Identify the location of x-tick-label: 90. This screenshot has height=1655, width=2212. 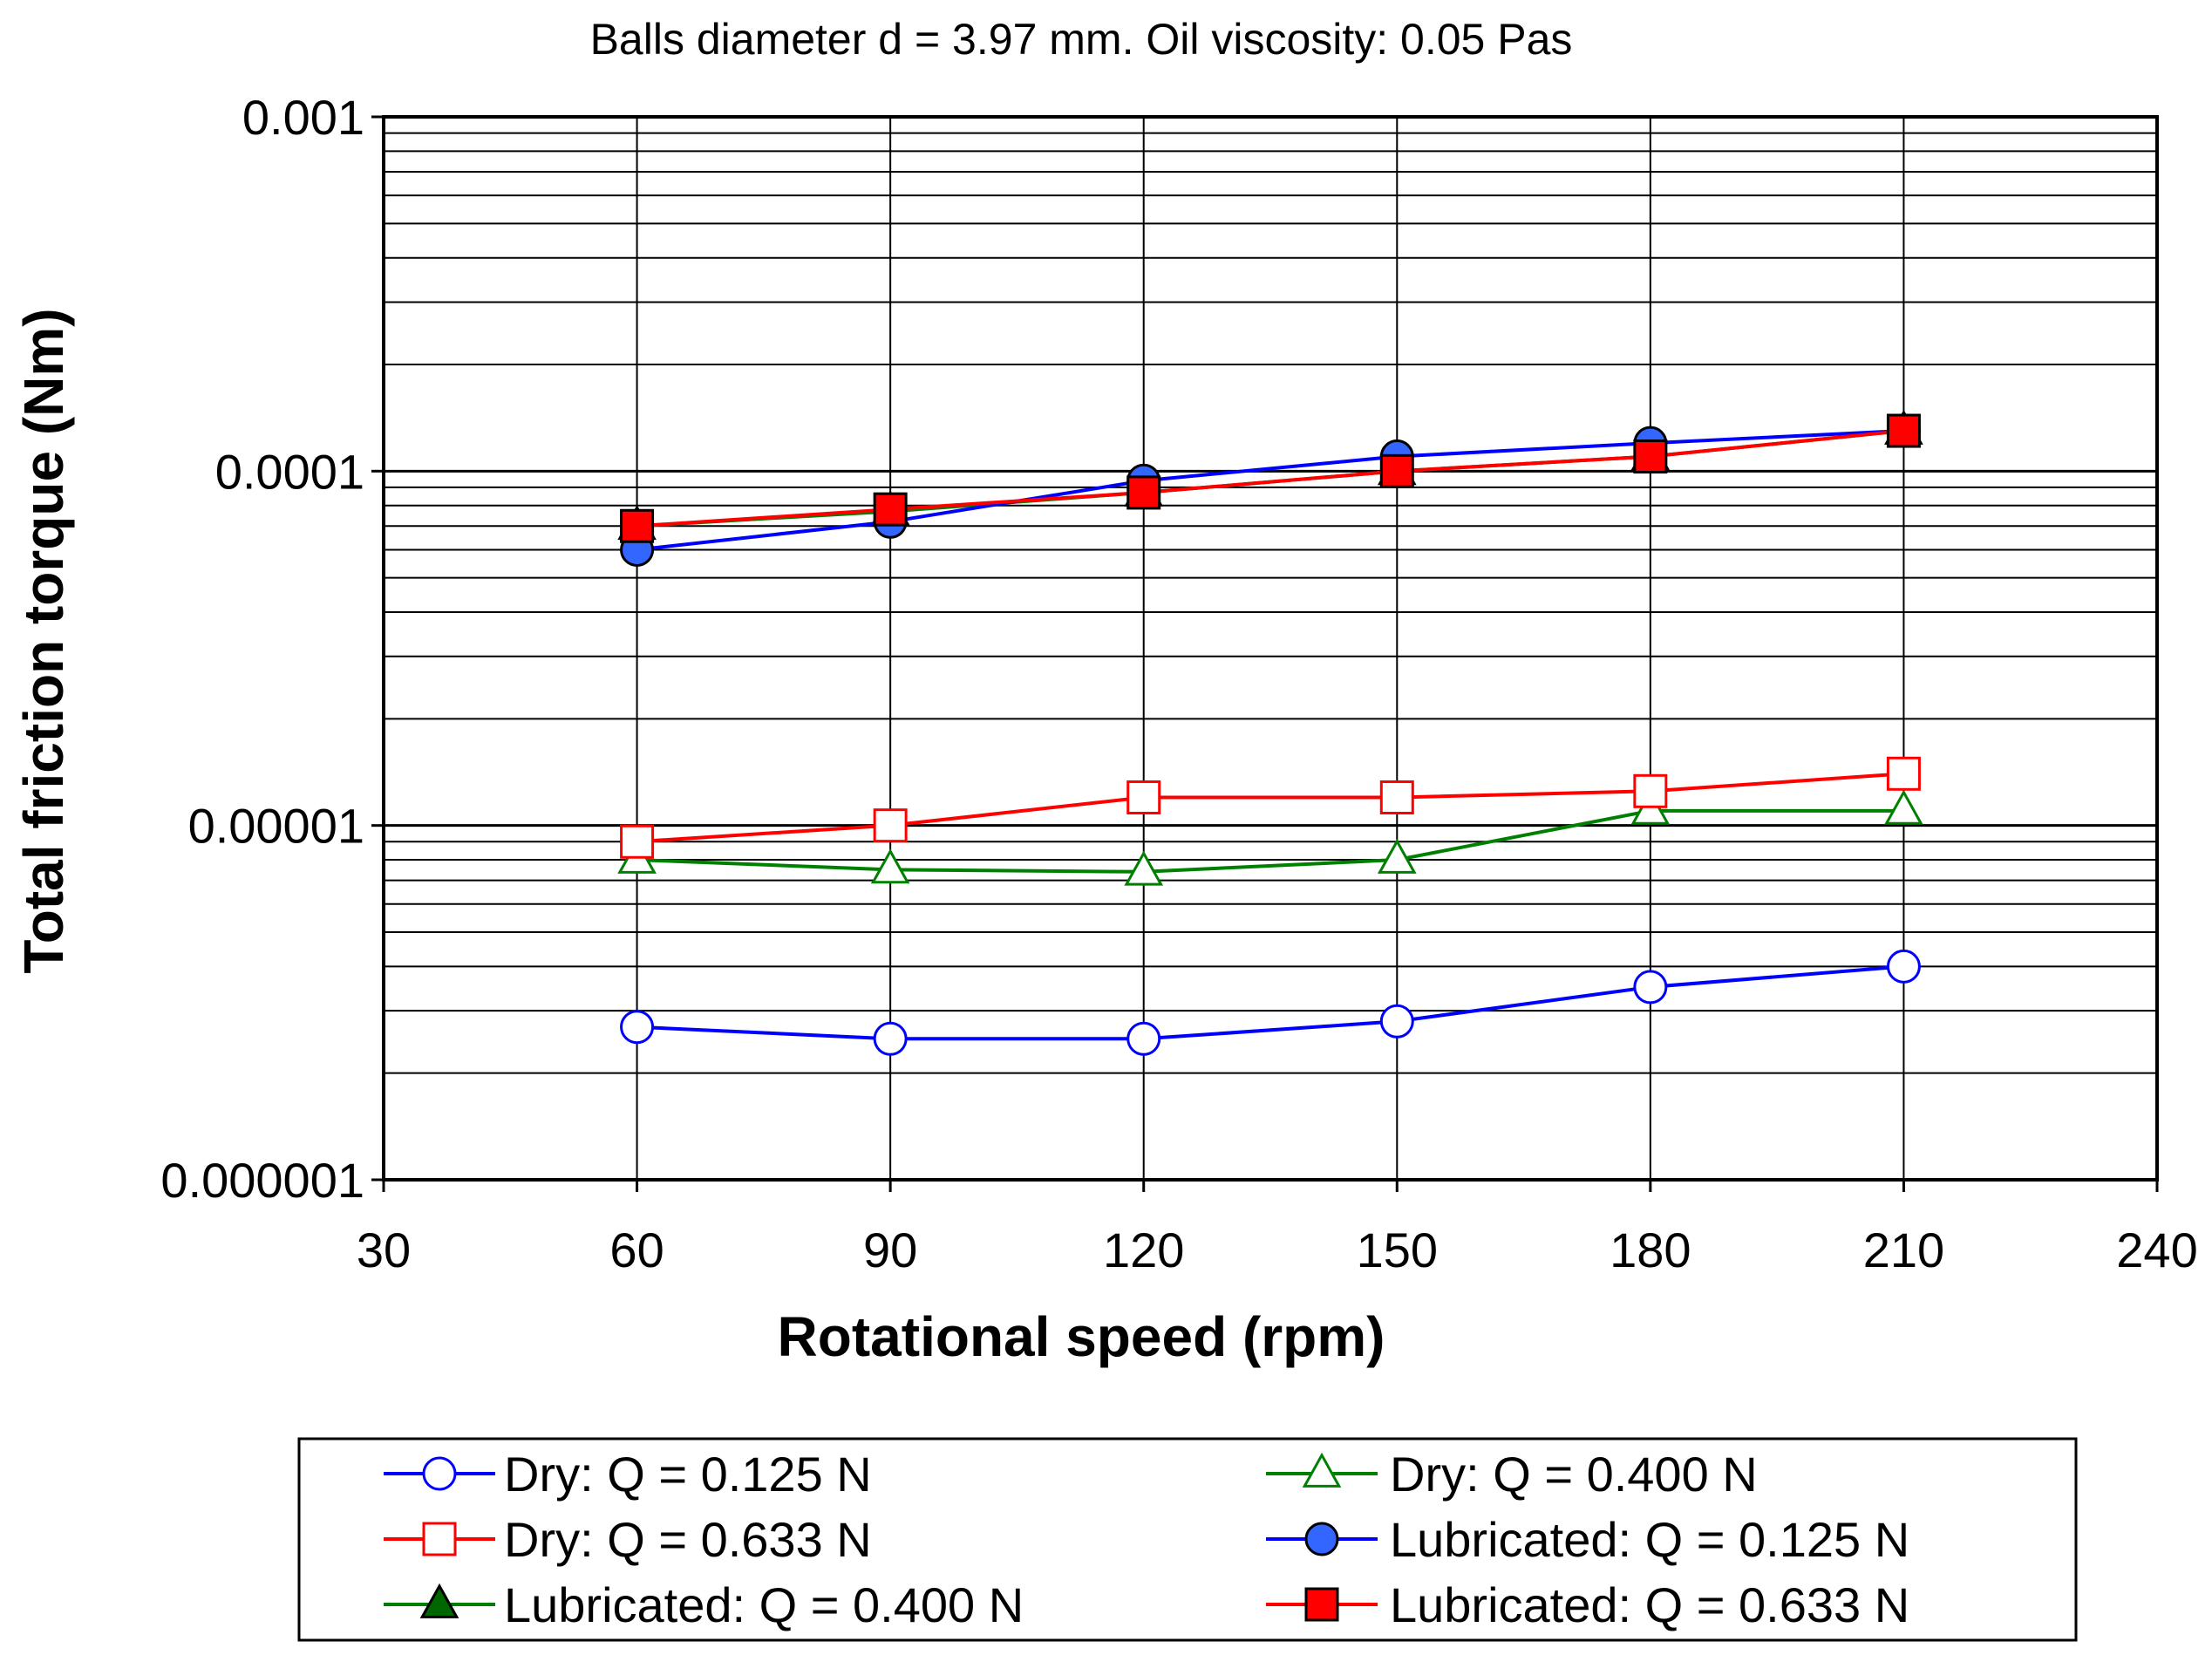
(890, 1250).